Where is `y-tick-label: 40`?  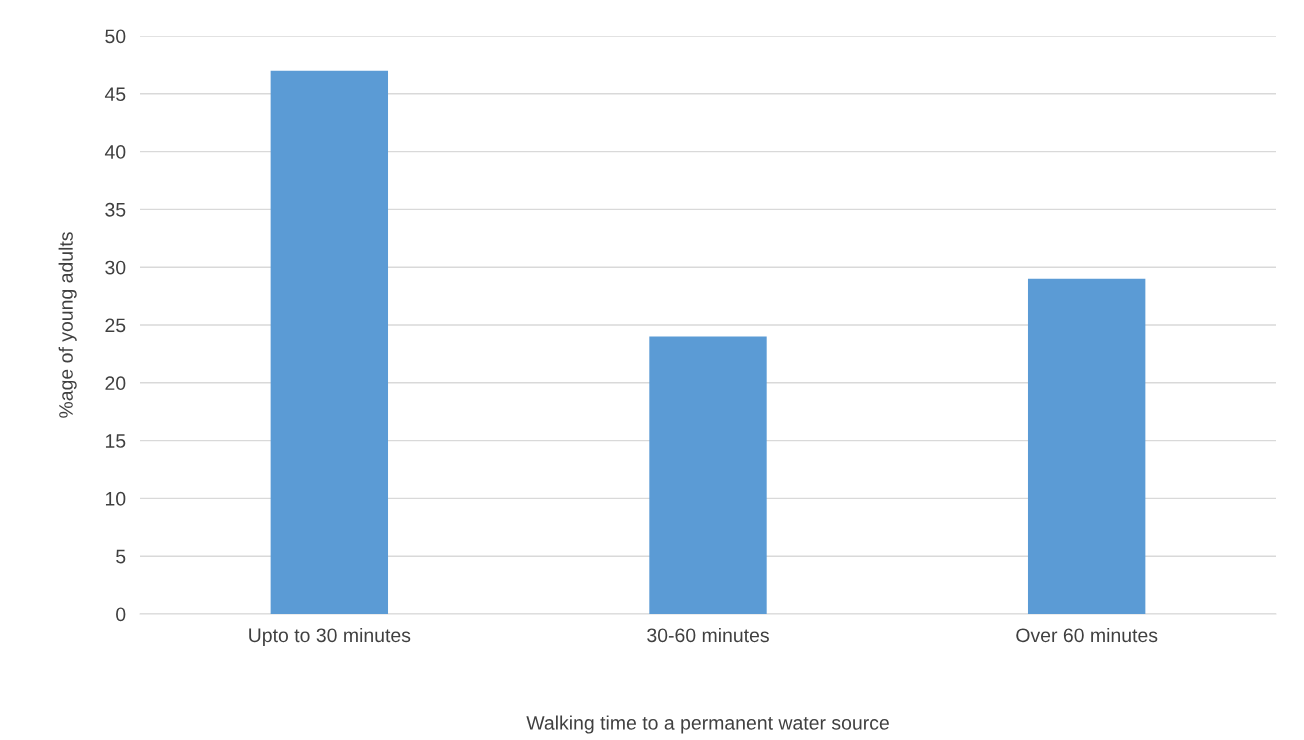 y-tick-label: 40 is located at coordinates (115, 152).